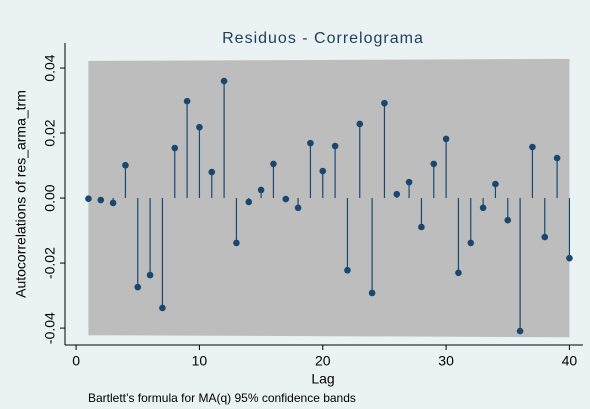 This screenshot has height=409, width=590. Describe the element at coordinates (322, 379) in the screenshot. I see `x-axis-label: Lag` at that location.